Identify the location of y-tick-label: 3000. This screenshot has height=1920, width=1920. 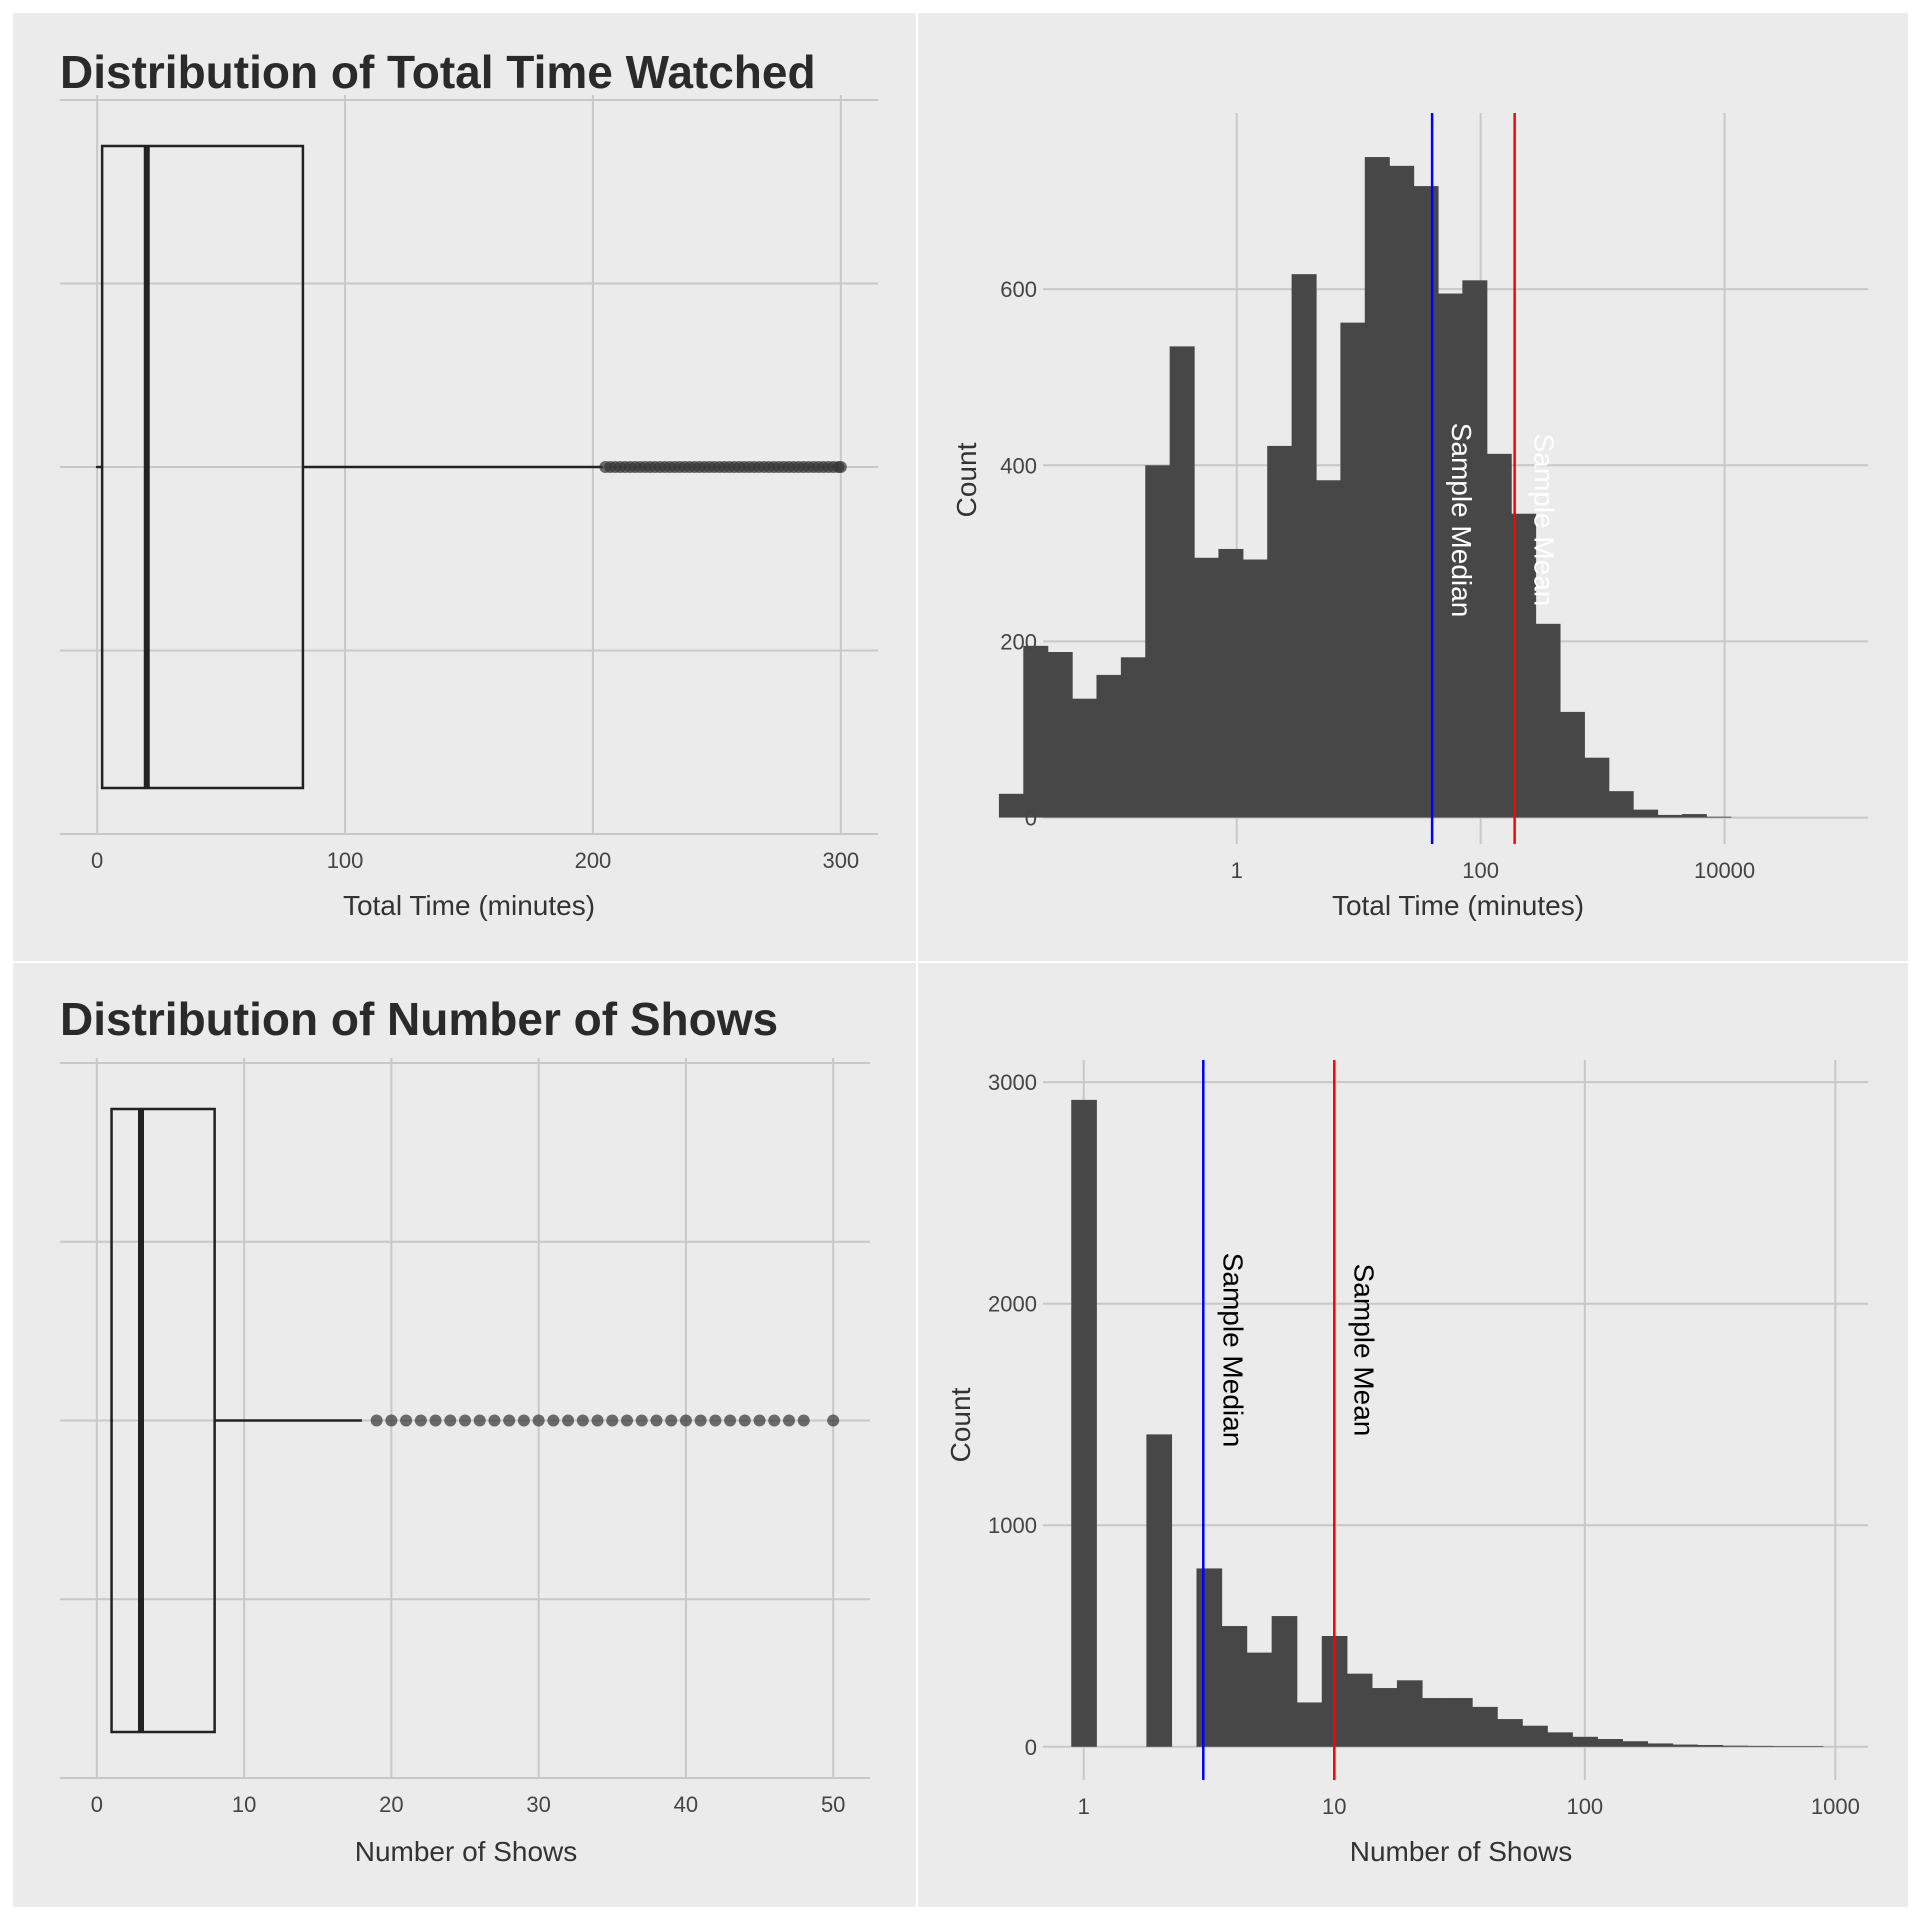
(1012, 1082).